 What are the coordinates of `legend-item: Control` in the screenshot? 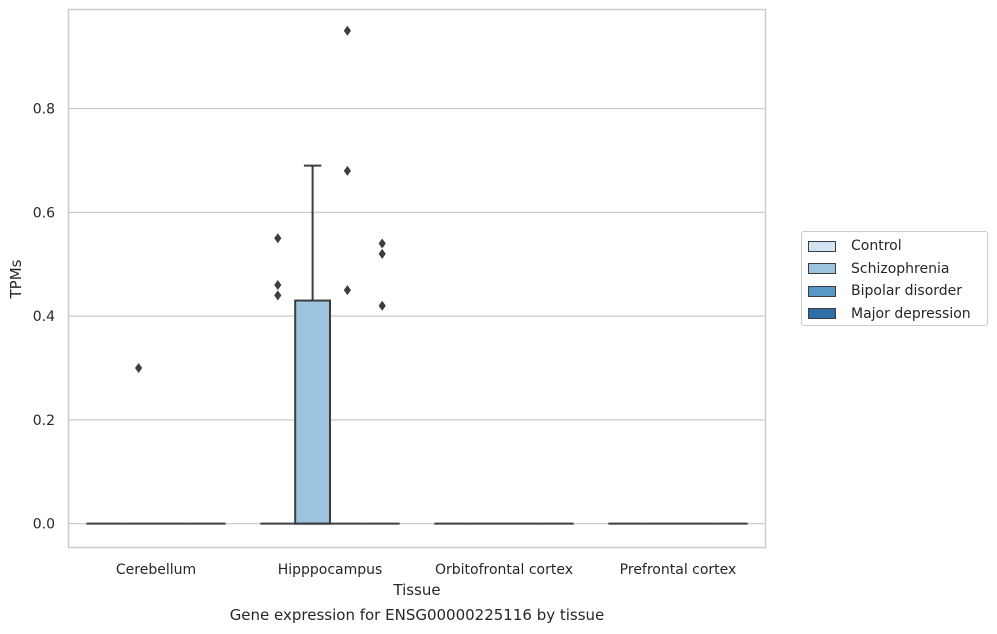 It's located at (897, 246).